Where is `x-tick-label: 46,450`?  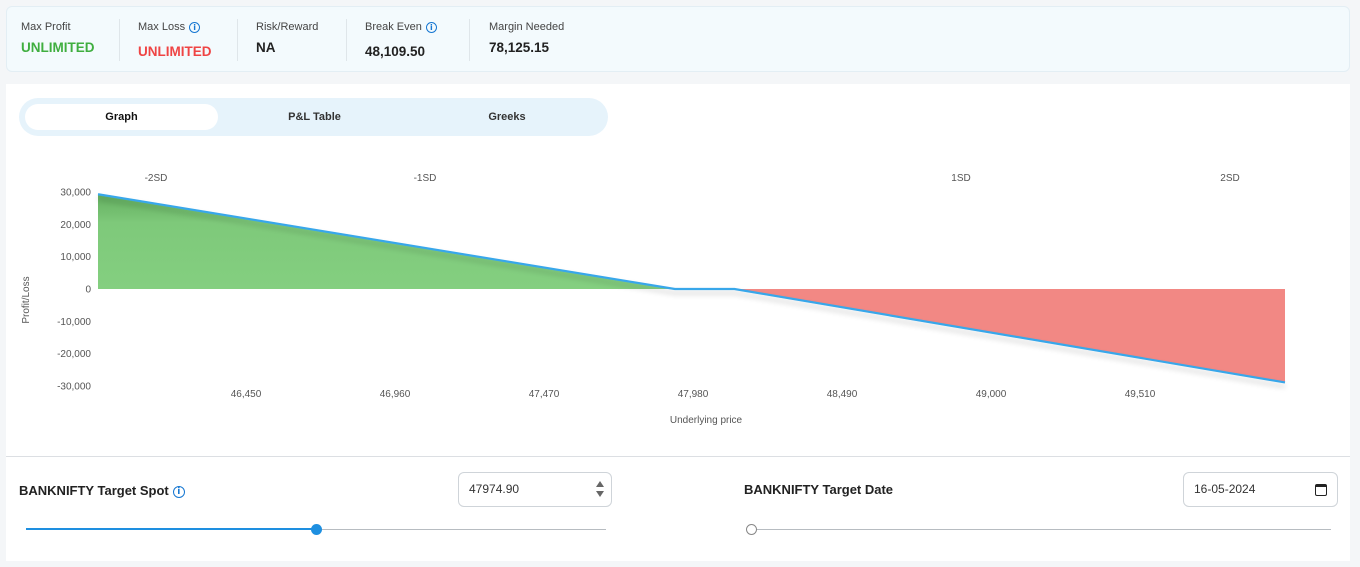 x-tick-label: 46,450 is located at coordinates (246, 394).